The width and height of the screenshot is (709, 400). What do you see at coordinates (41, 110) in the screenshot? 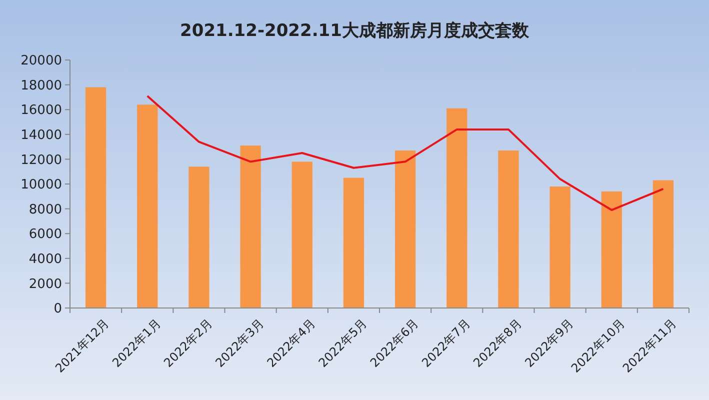
I see `y-tick-label: 16000` at bounding box center [41, 110].